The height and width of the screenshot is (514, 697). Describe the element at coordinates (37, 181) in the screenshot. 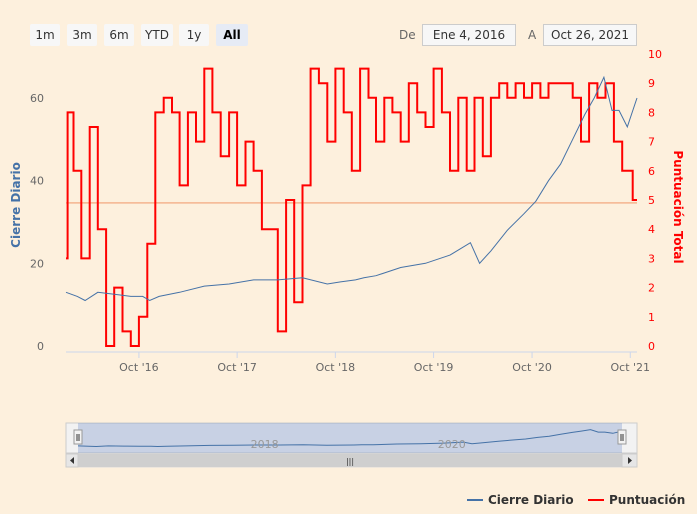

I see `y-left-tick-label: 40` at that location.